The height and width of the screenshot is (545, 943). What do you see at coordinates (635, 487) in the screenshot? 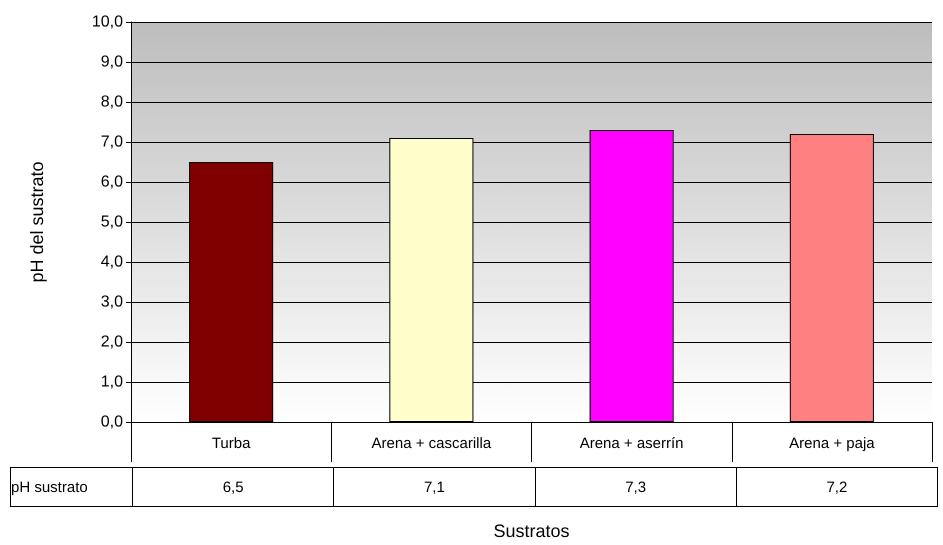
I see `data-label: 7,3` at bounding box center [635, 487].